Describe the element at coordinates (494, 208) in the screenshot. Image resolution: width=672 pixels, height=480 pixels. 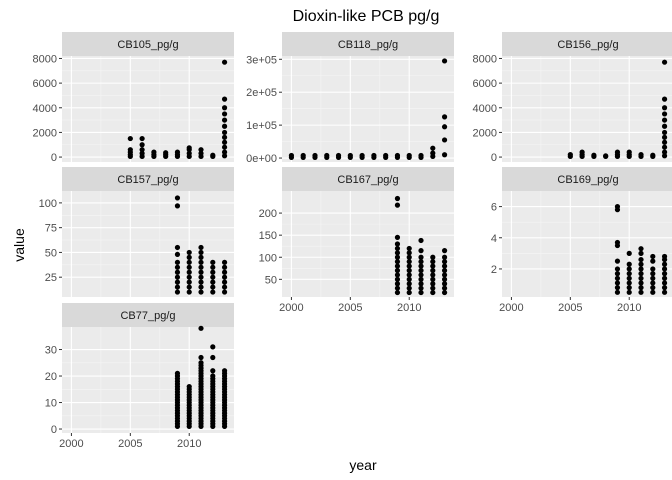
I see `y-tick-label: 6` at that location.